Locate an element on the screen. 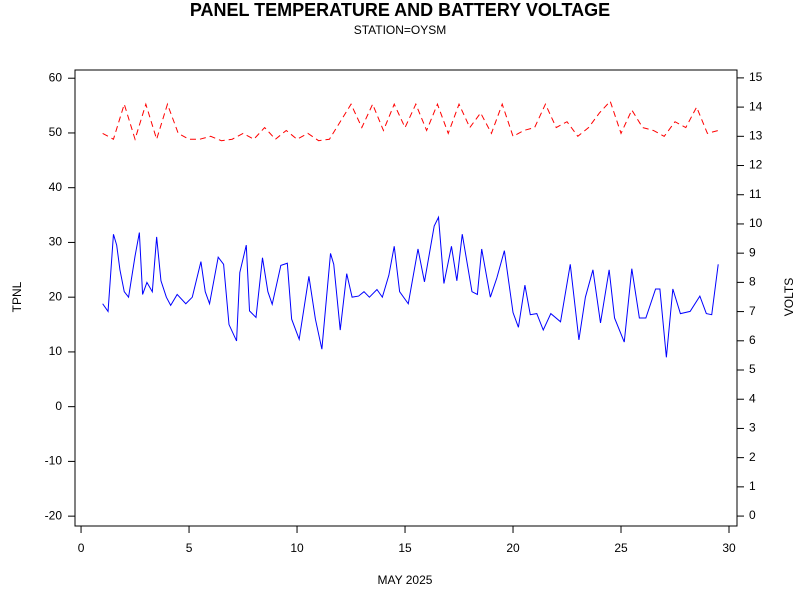  x-tick-label: 30 is located at coordinates (729, 548).